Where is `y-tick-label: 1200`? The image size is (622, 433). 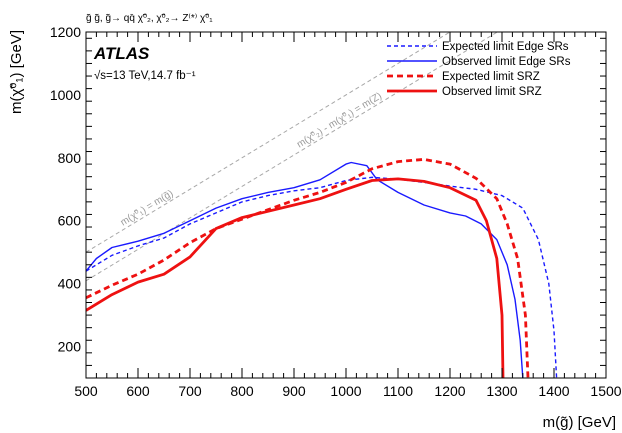
y-tick-label: 1200 is located at coordinates (65, 32).